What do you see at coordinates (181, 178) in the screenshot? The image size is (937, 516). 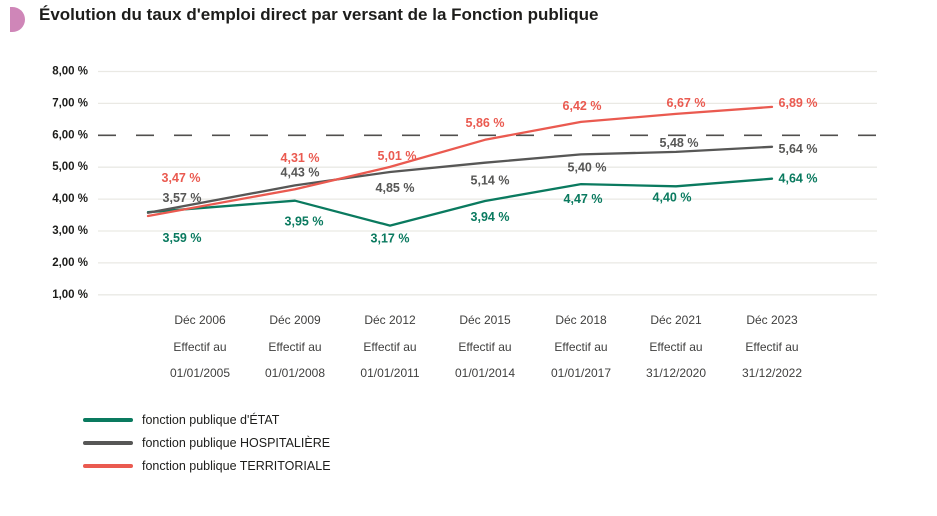 I see `data-point-label: 3,47 %` at bounding box center [181, 178].